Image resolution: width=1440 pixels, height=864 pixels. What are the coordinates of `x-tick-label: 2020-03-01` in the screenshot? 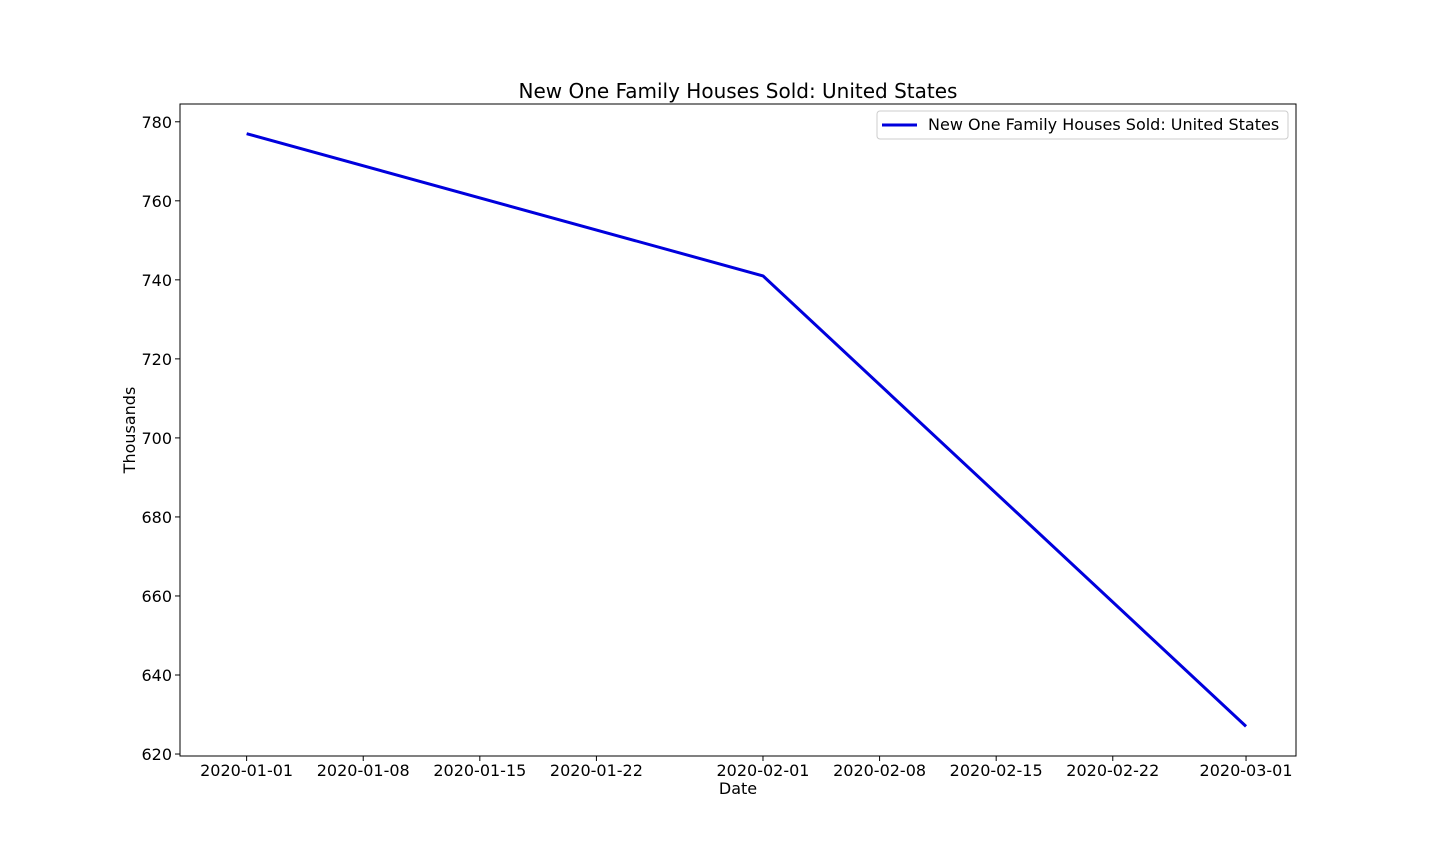 It's located at (1246, 770).